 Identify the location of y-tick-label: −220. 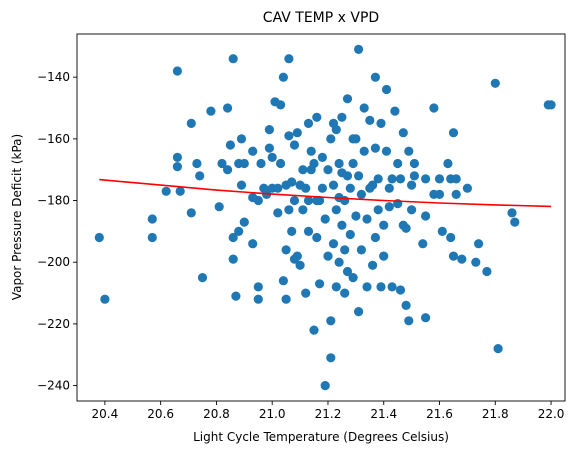
(53, 324).